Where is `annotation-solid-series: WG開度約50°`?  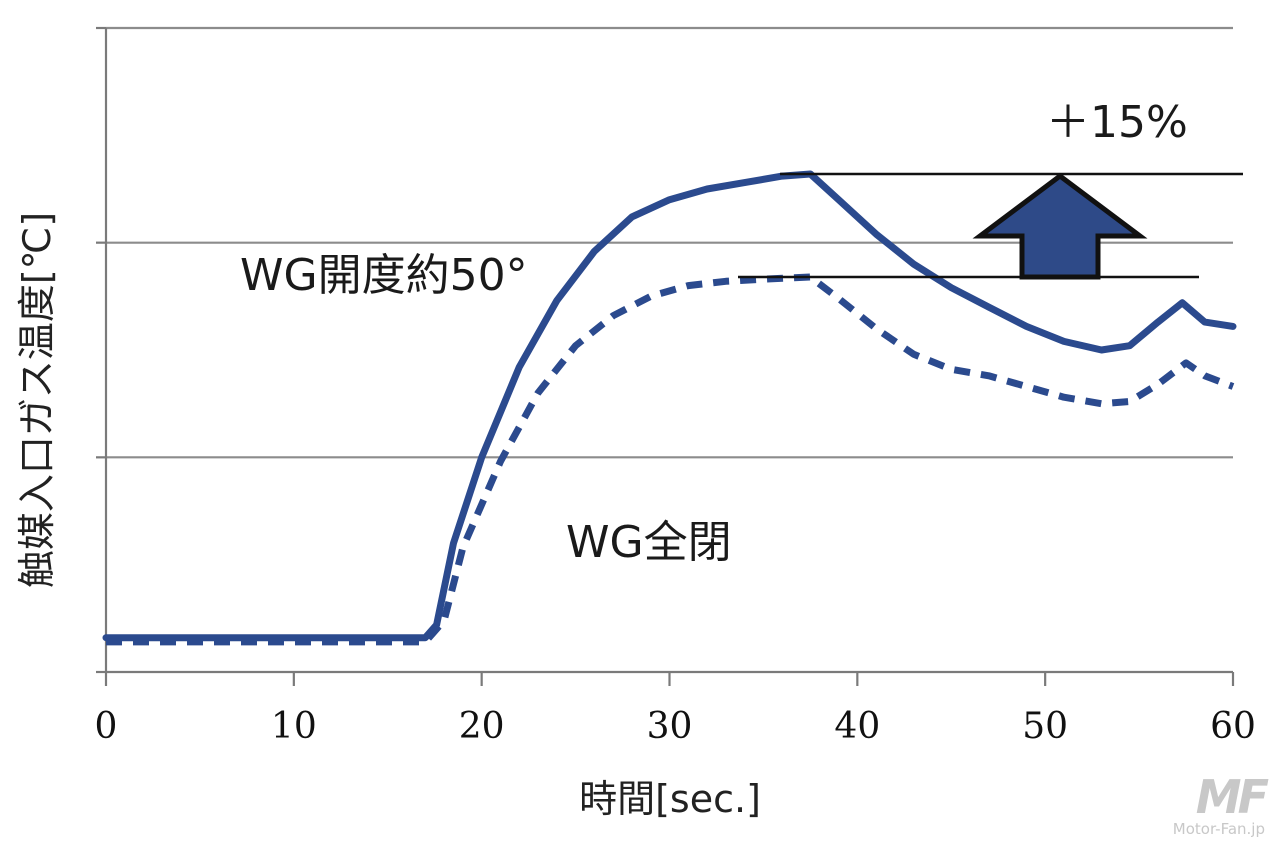
annotation-solid-series: WG開度約50° is located at coordinates (384, 275).